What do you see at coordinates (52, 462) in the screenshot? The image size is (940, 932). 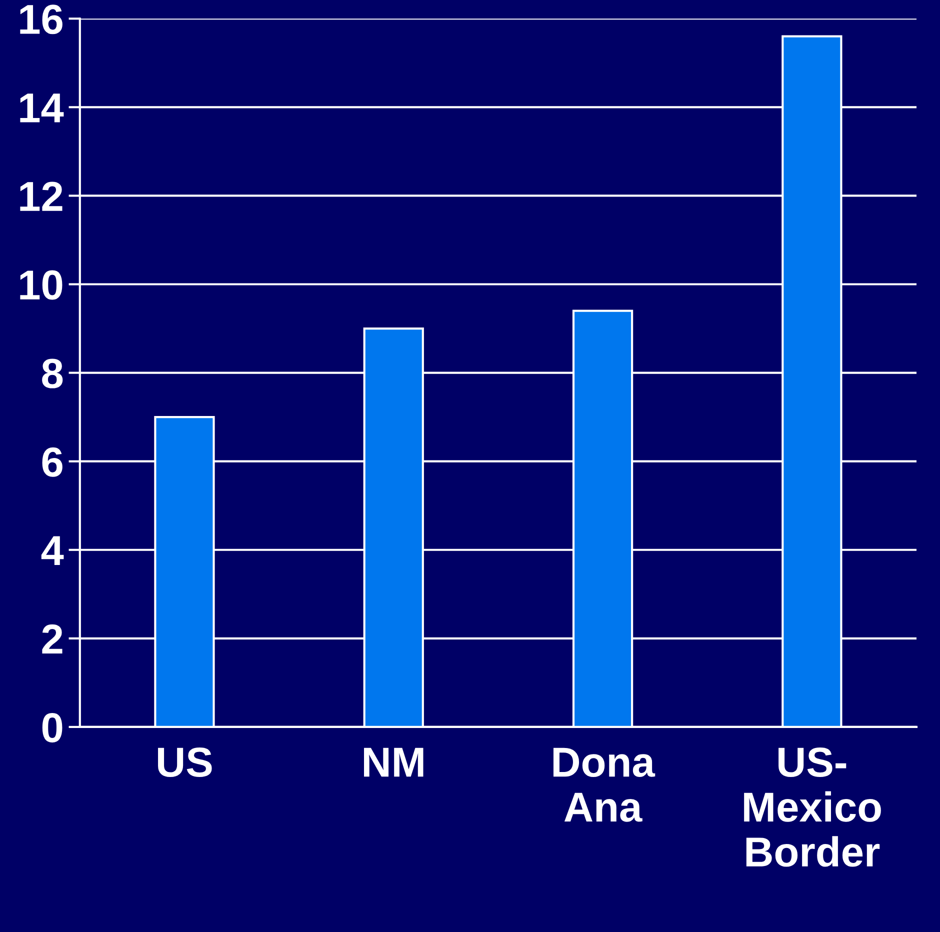 I see `y-tick-label: 6` at bounding box center [52, 462].